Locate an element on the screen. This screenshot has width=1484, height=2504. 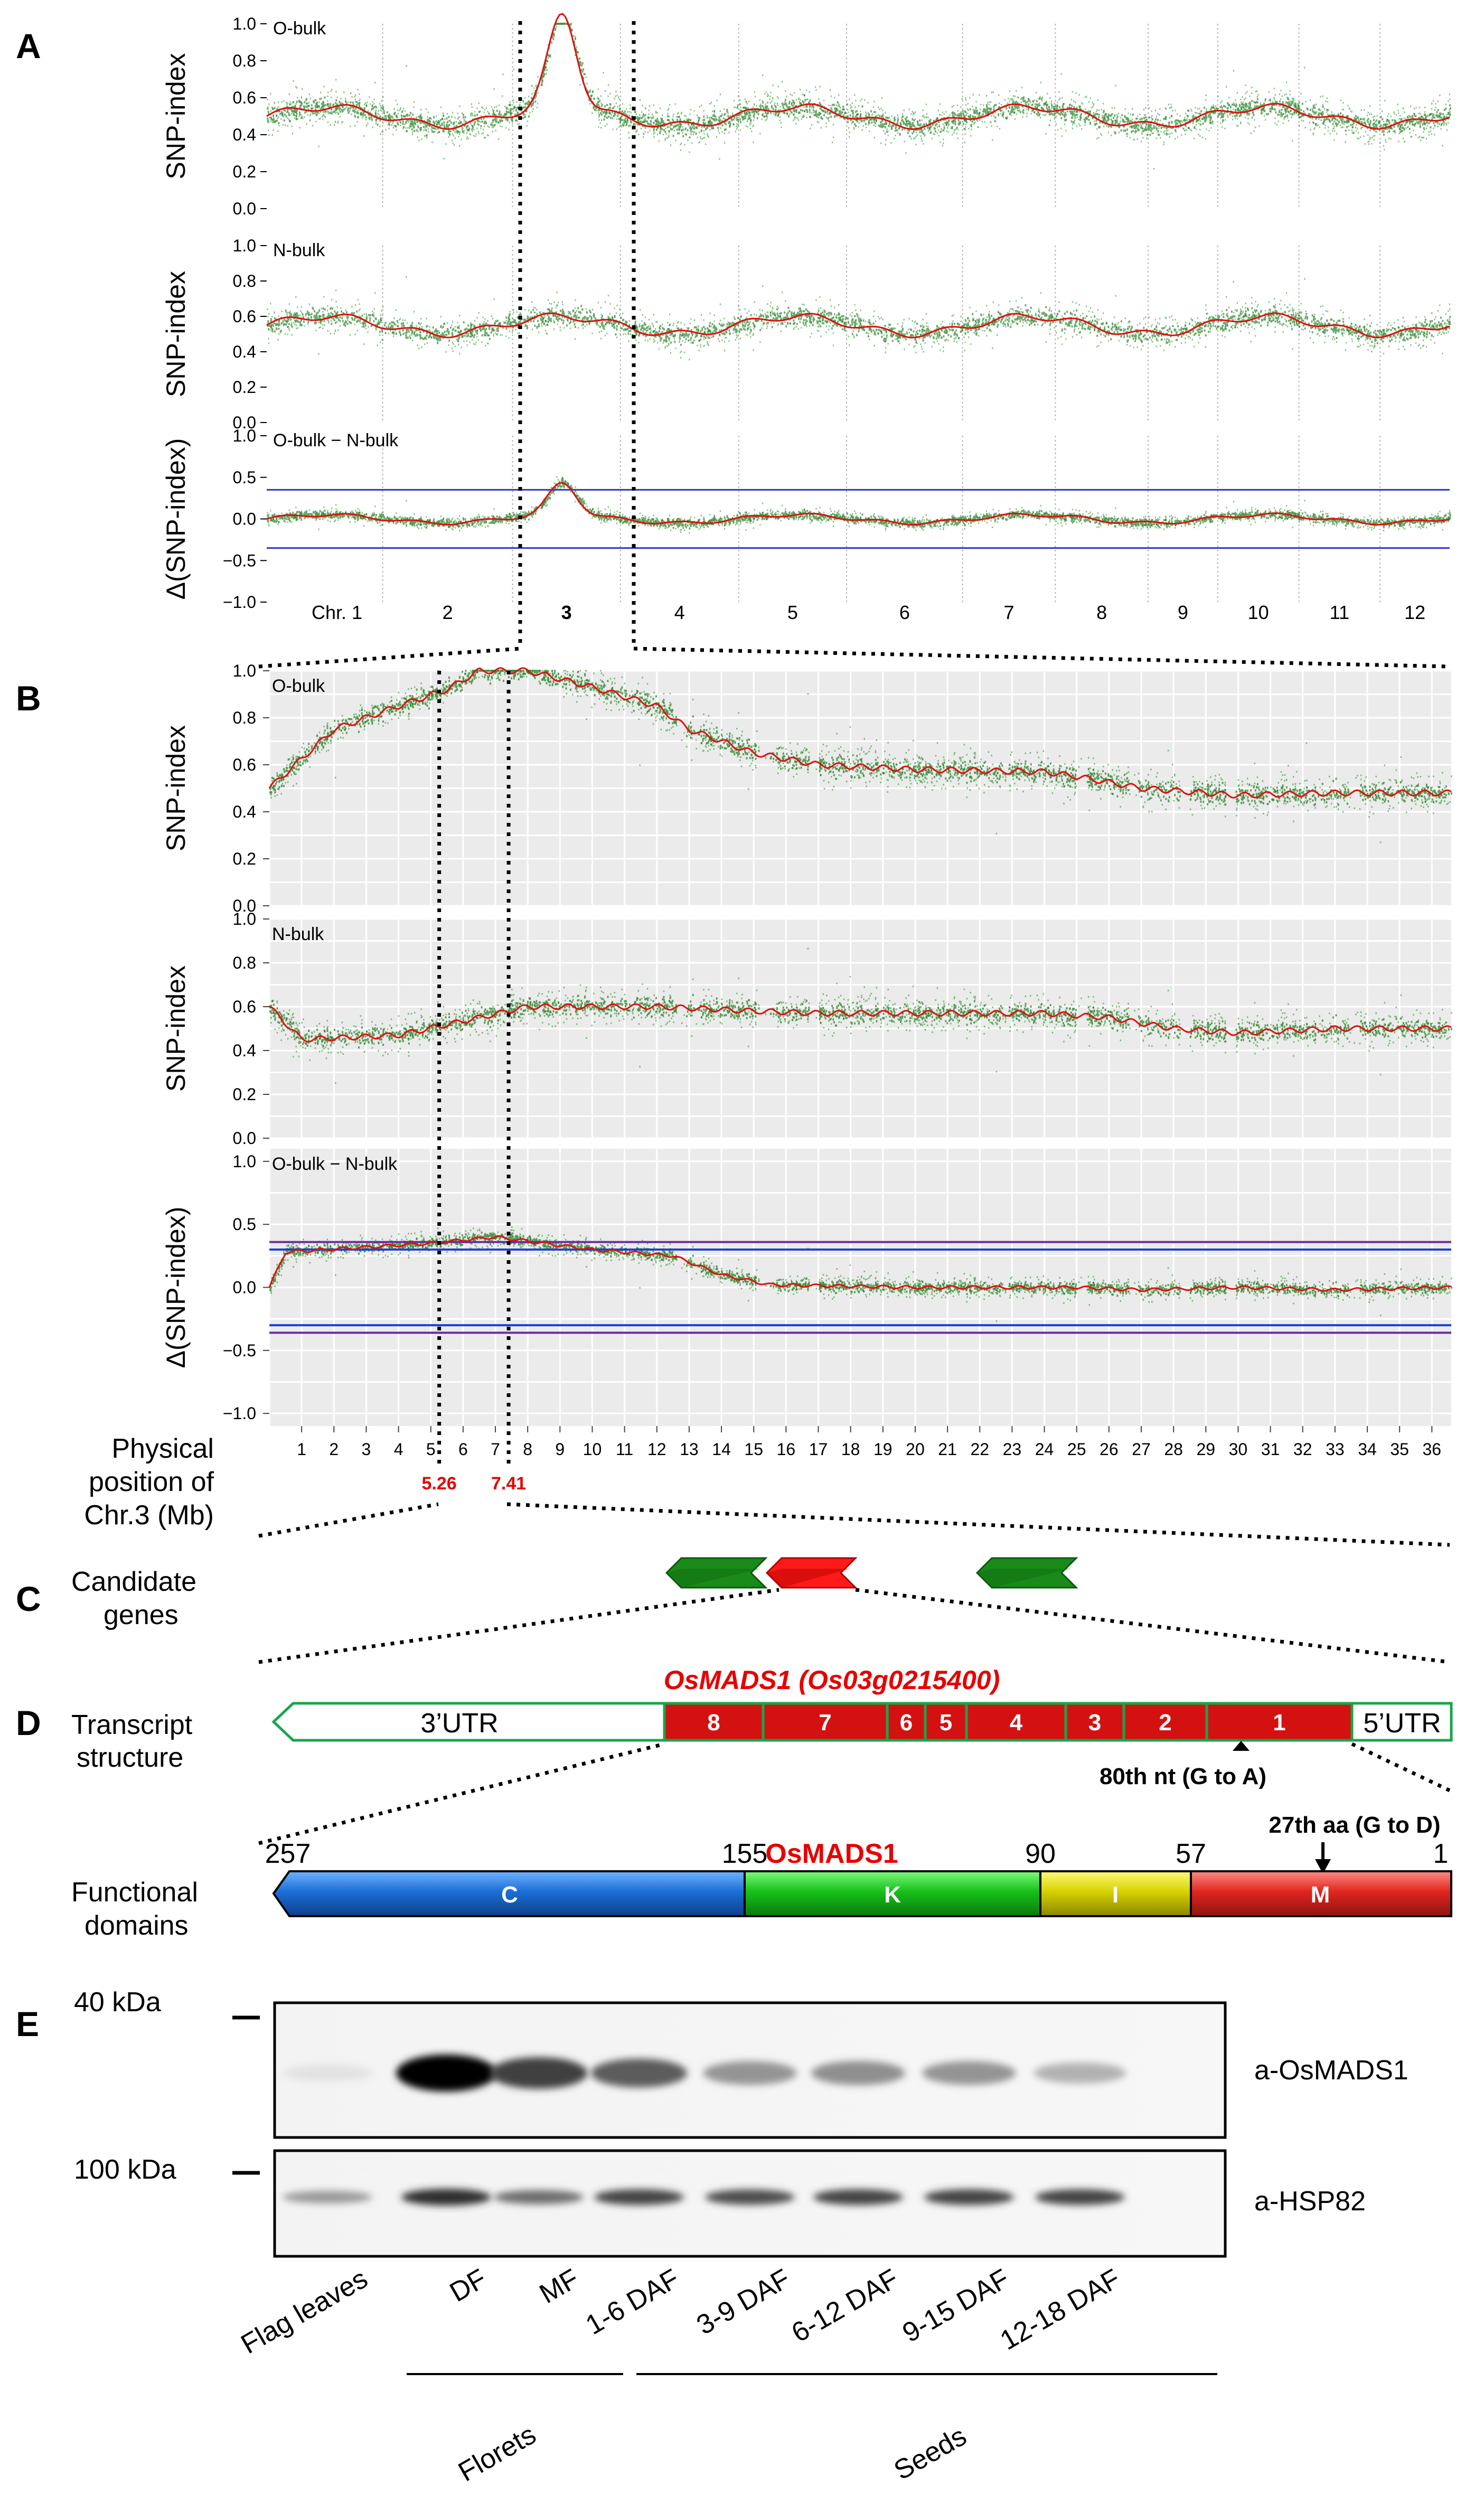
xaxis-label-line2: position of is located at coordinates (151, 1482).